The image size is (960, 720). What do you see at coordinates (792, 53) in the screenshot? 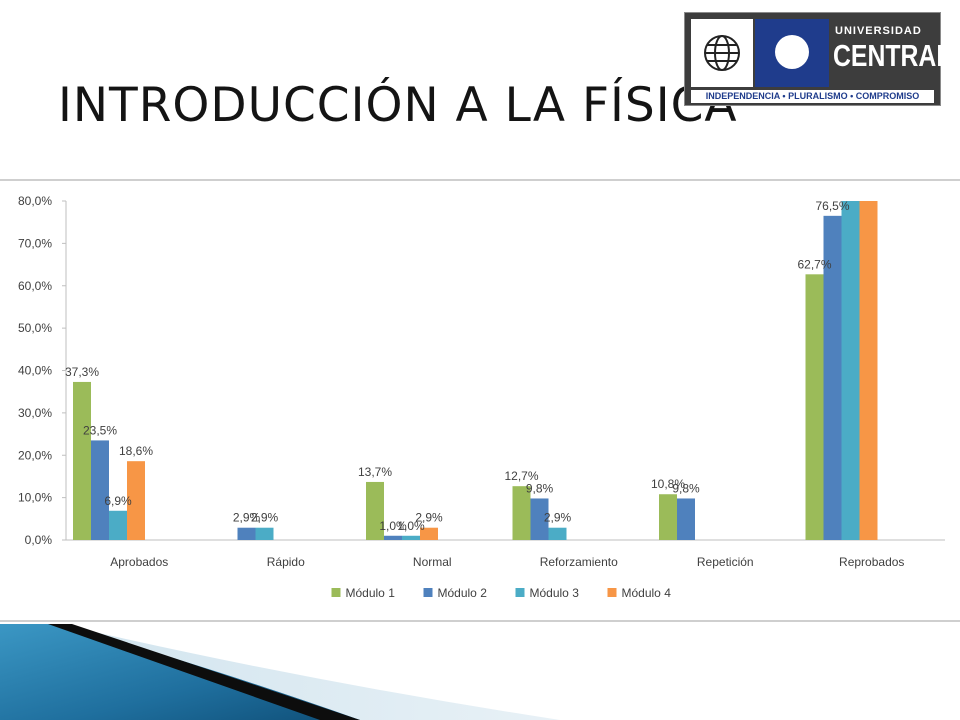
I see `logo-circle-emblem` at bounding box center [792, 53].